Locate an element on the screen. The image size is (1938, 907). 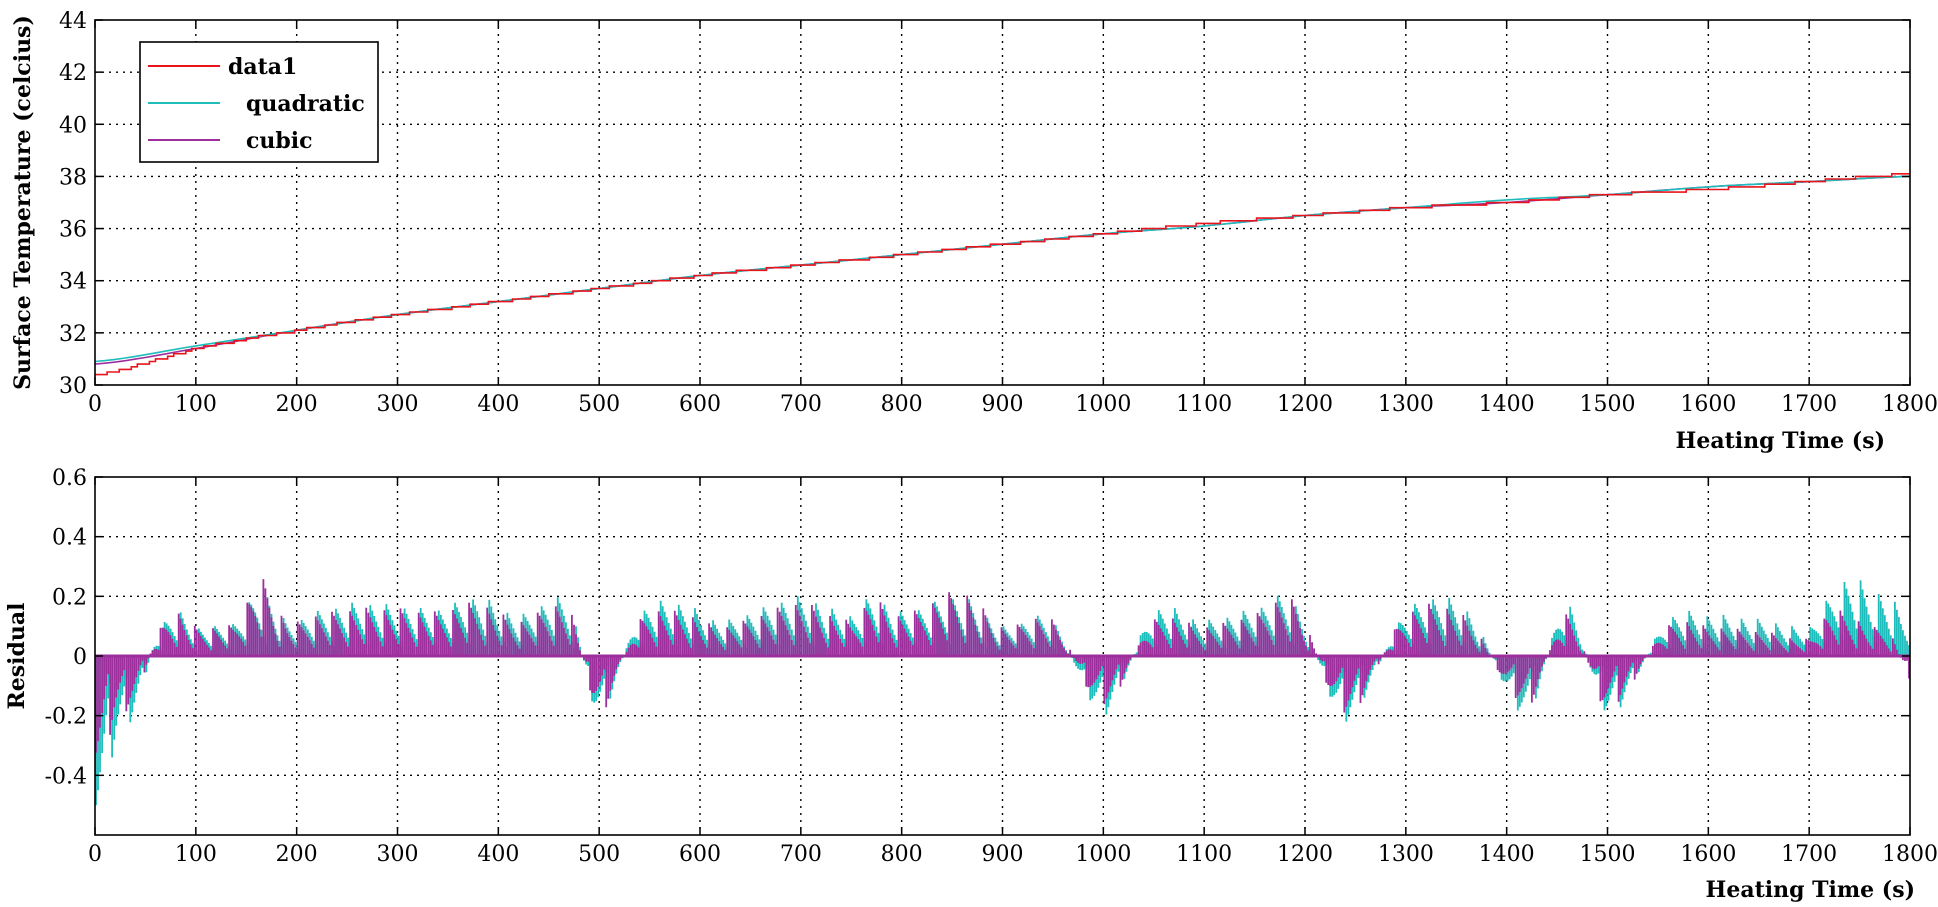
legend: data1 quadratic cubic is located at coordinates (259, 102).